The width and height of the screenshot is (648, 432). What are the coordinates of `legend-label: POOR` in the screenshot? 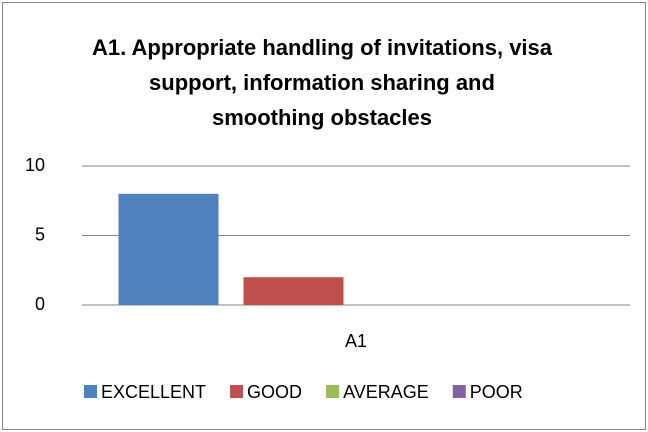 It's located at (496, 392).